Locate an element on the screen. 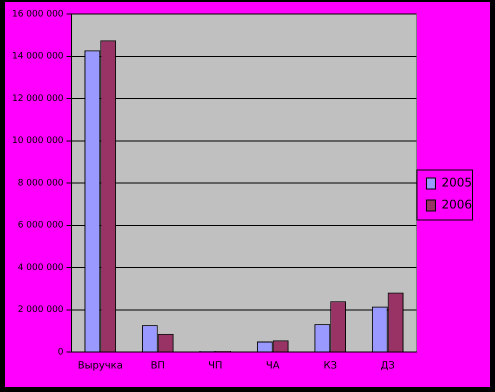  legend-label: 2005 is located at coordinates (456, 183).